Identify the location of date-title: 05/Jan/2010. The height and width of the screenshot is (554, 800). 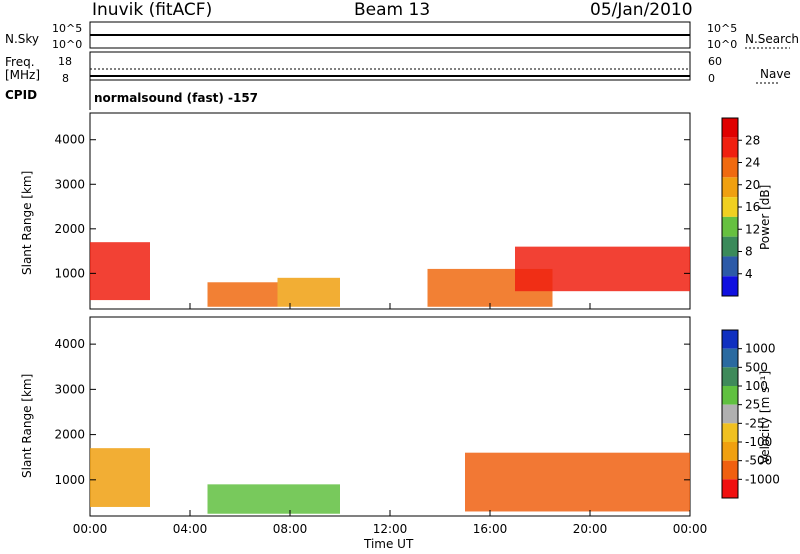
(641, 10).